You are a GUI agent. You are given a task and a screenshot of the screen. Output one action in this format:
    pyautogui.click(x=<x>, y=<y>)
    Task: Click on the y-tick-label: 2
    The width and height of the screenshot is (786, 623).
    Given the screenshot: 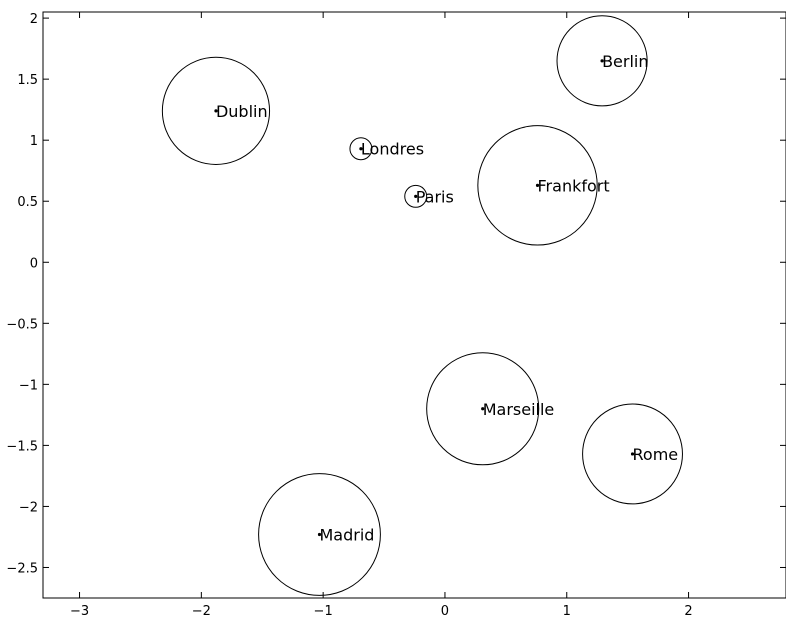 What is the action you would take?
    pyautogui.click(x=34, y=19)
    